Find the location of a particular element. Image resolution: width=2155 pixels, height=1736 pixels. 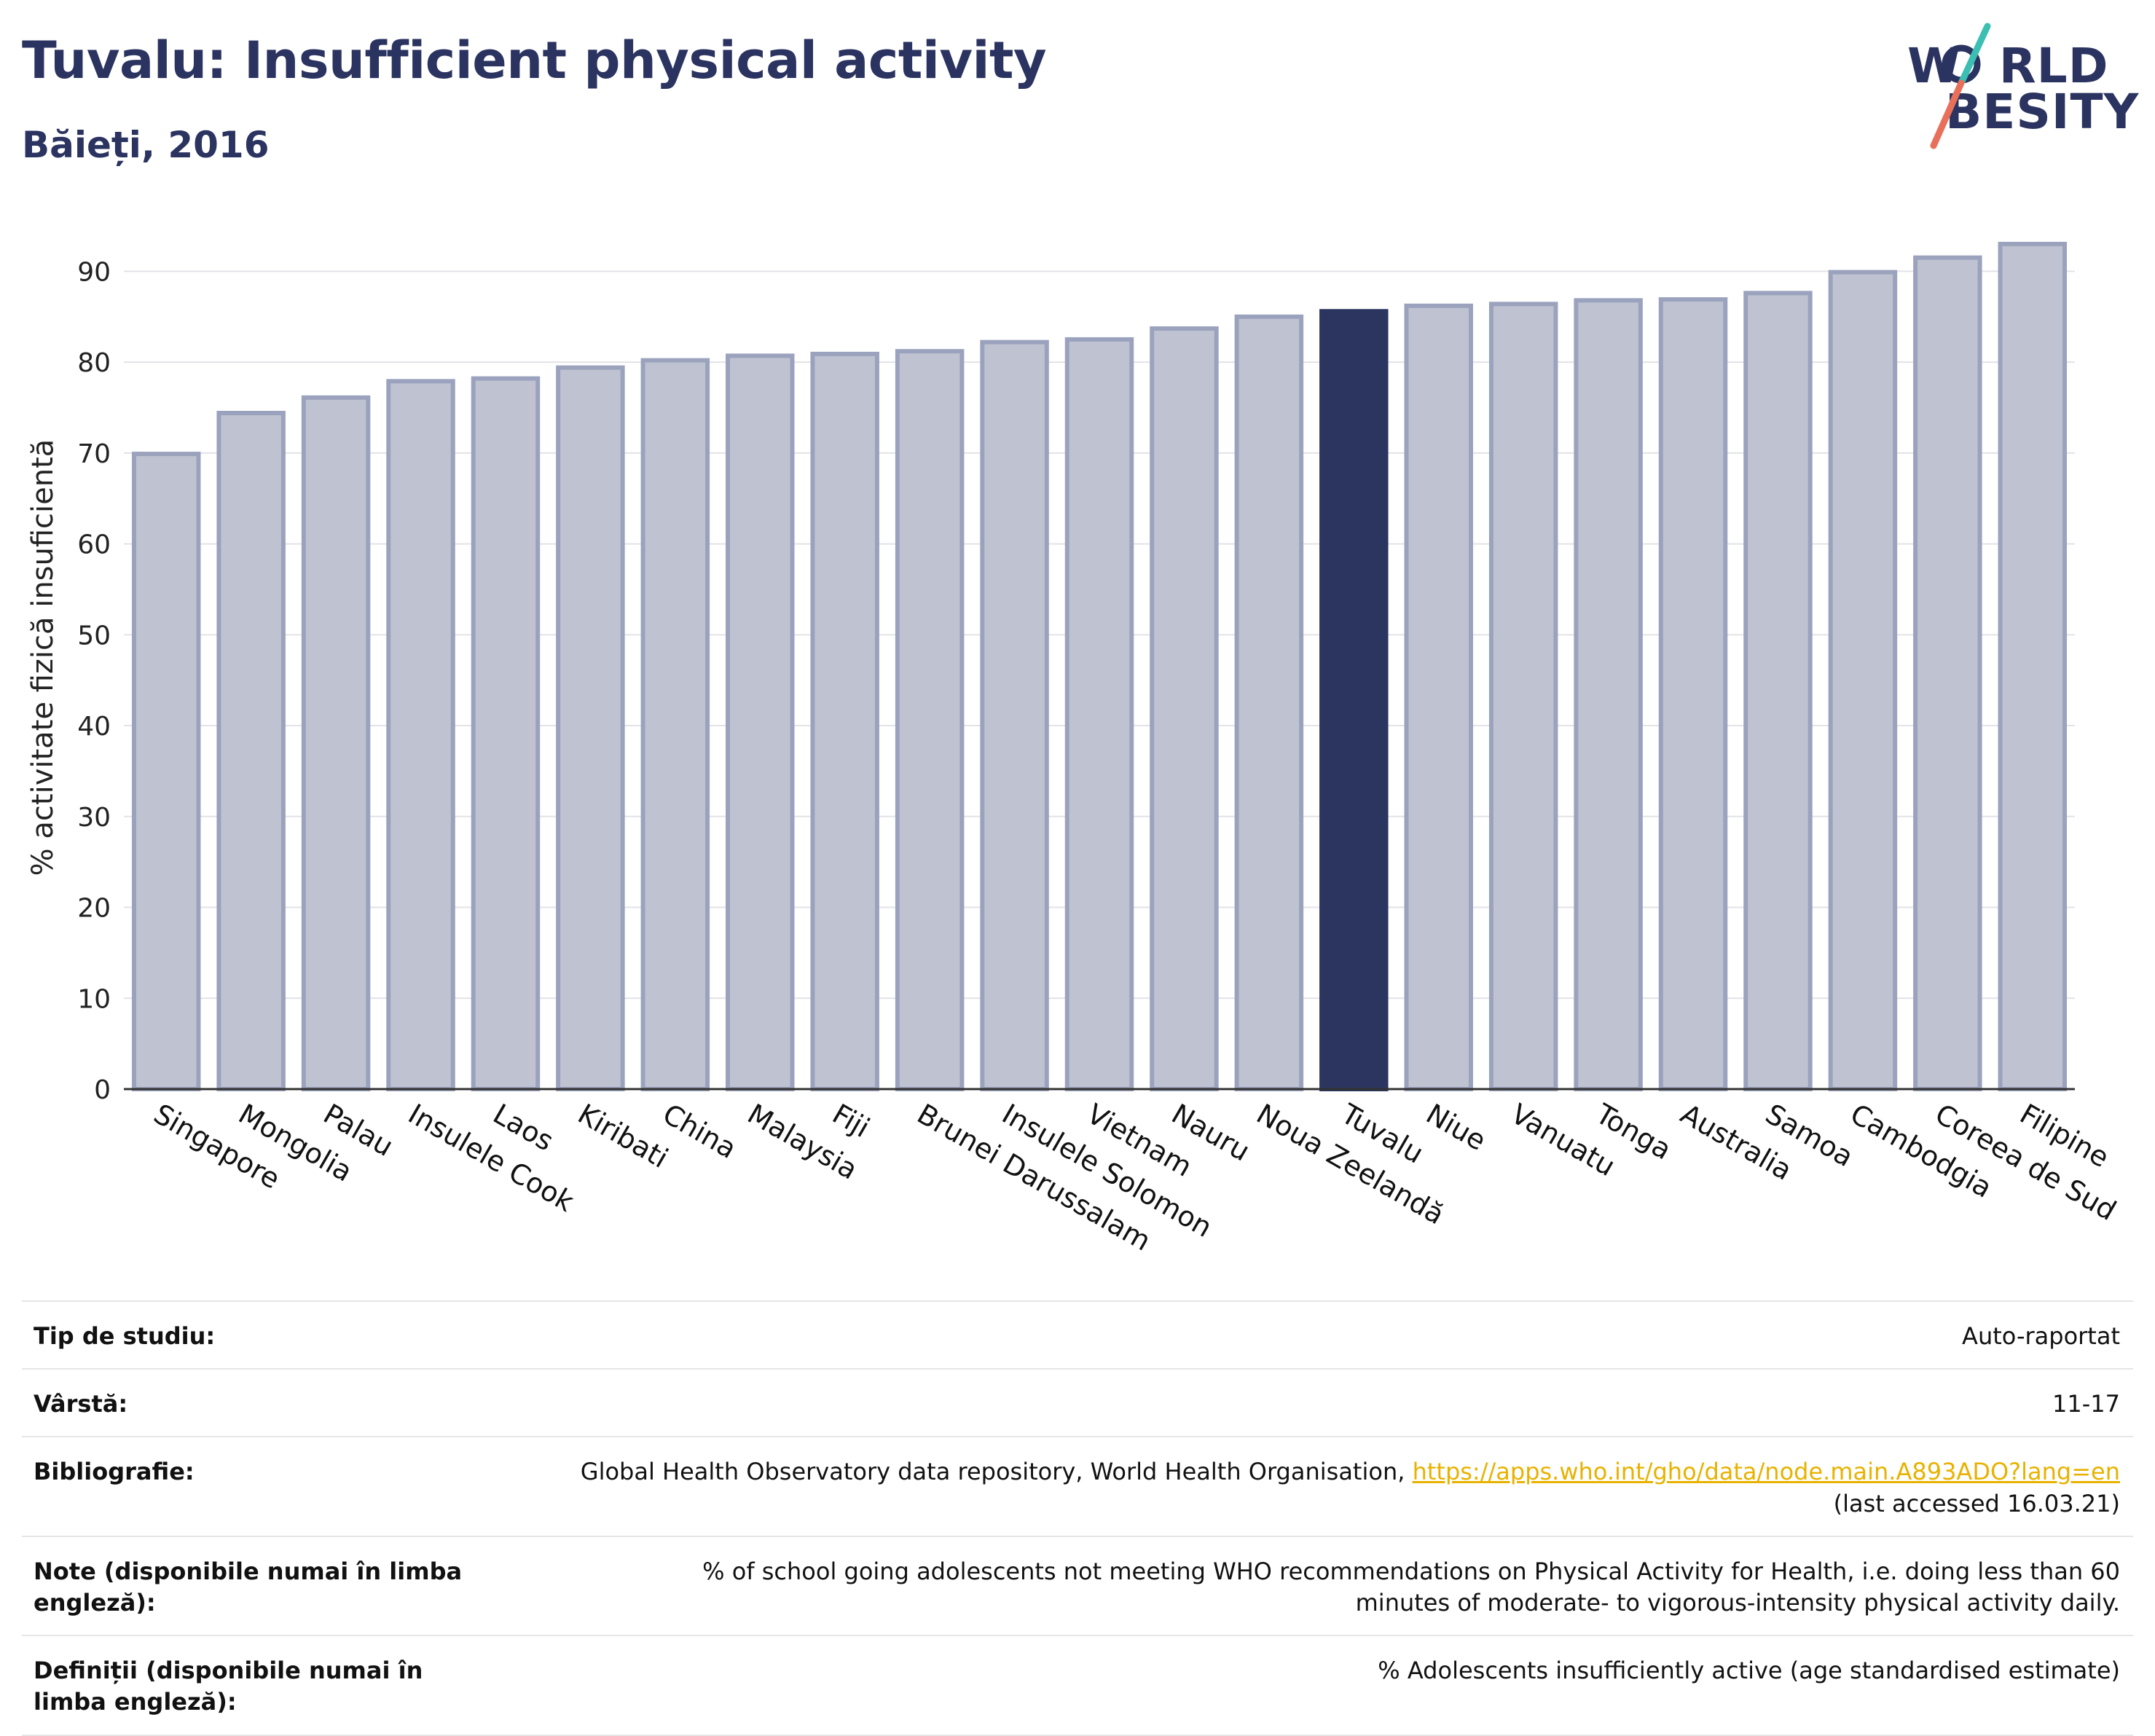

bar-samoa is located at coordinates (1778, 691).